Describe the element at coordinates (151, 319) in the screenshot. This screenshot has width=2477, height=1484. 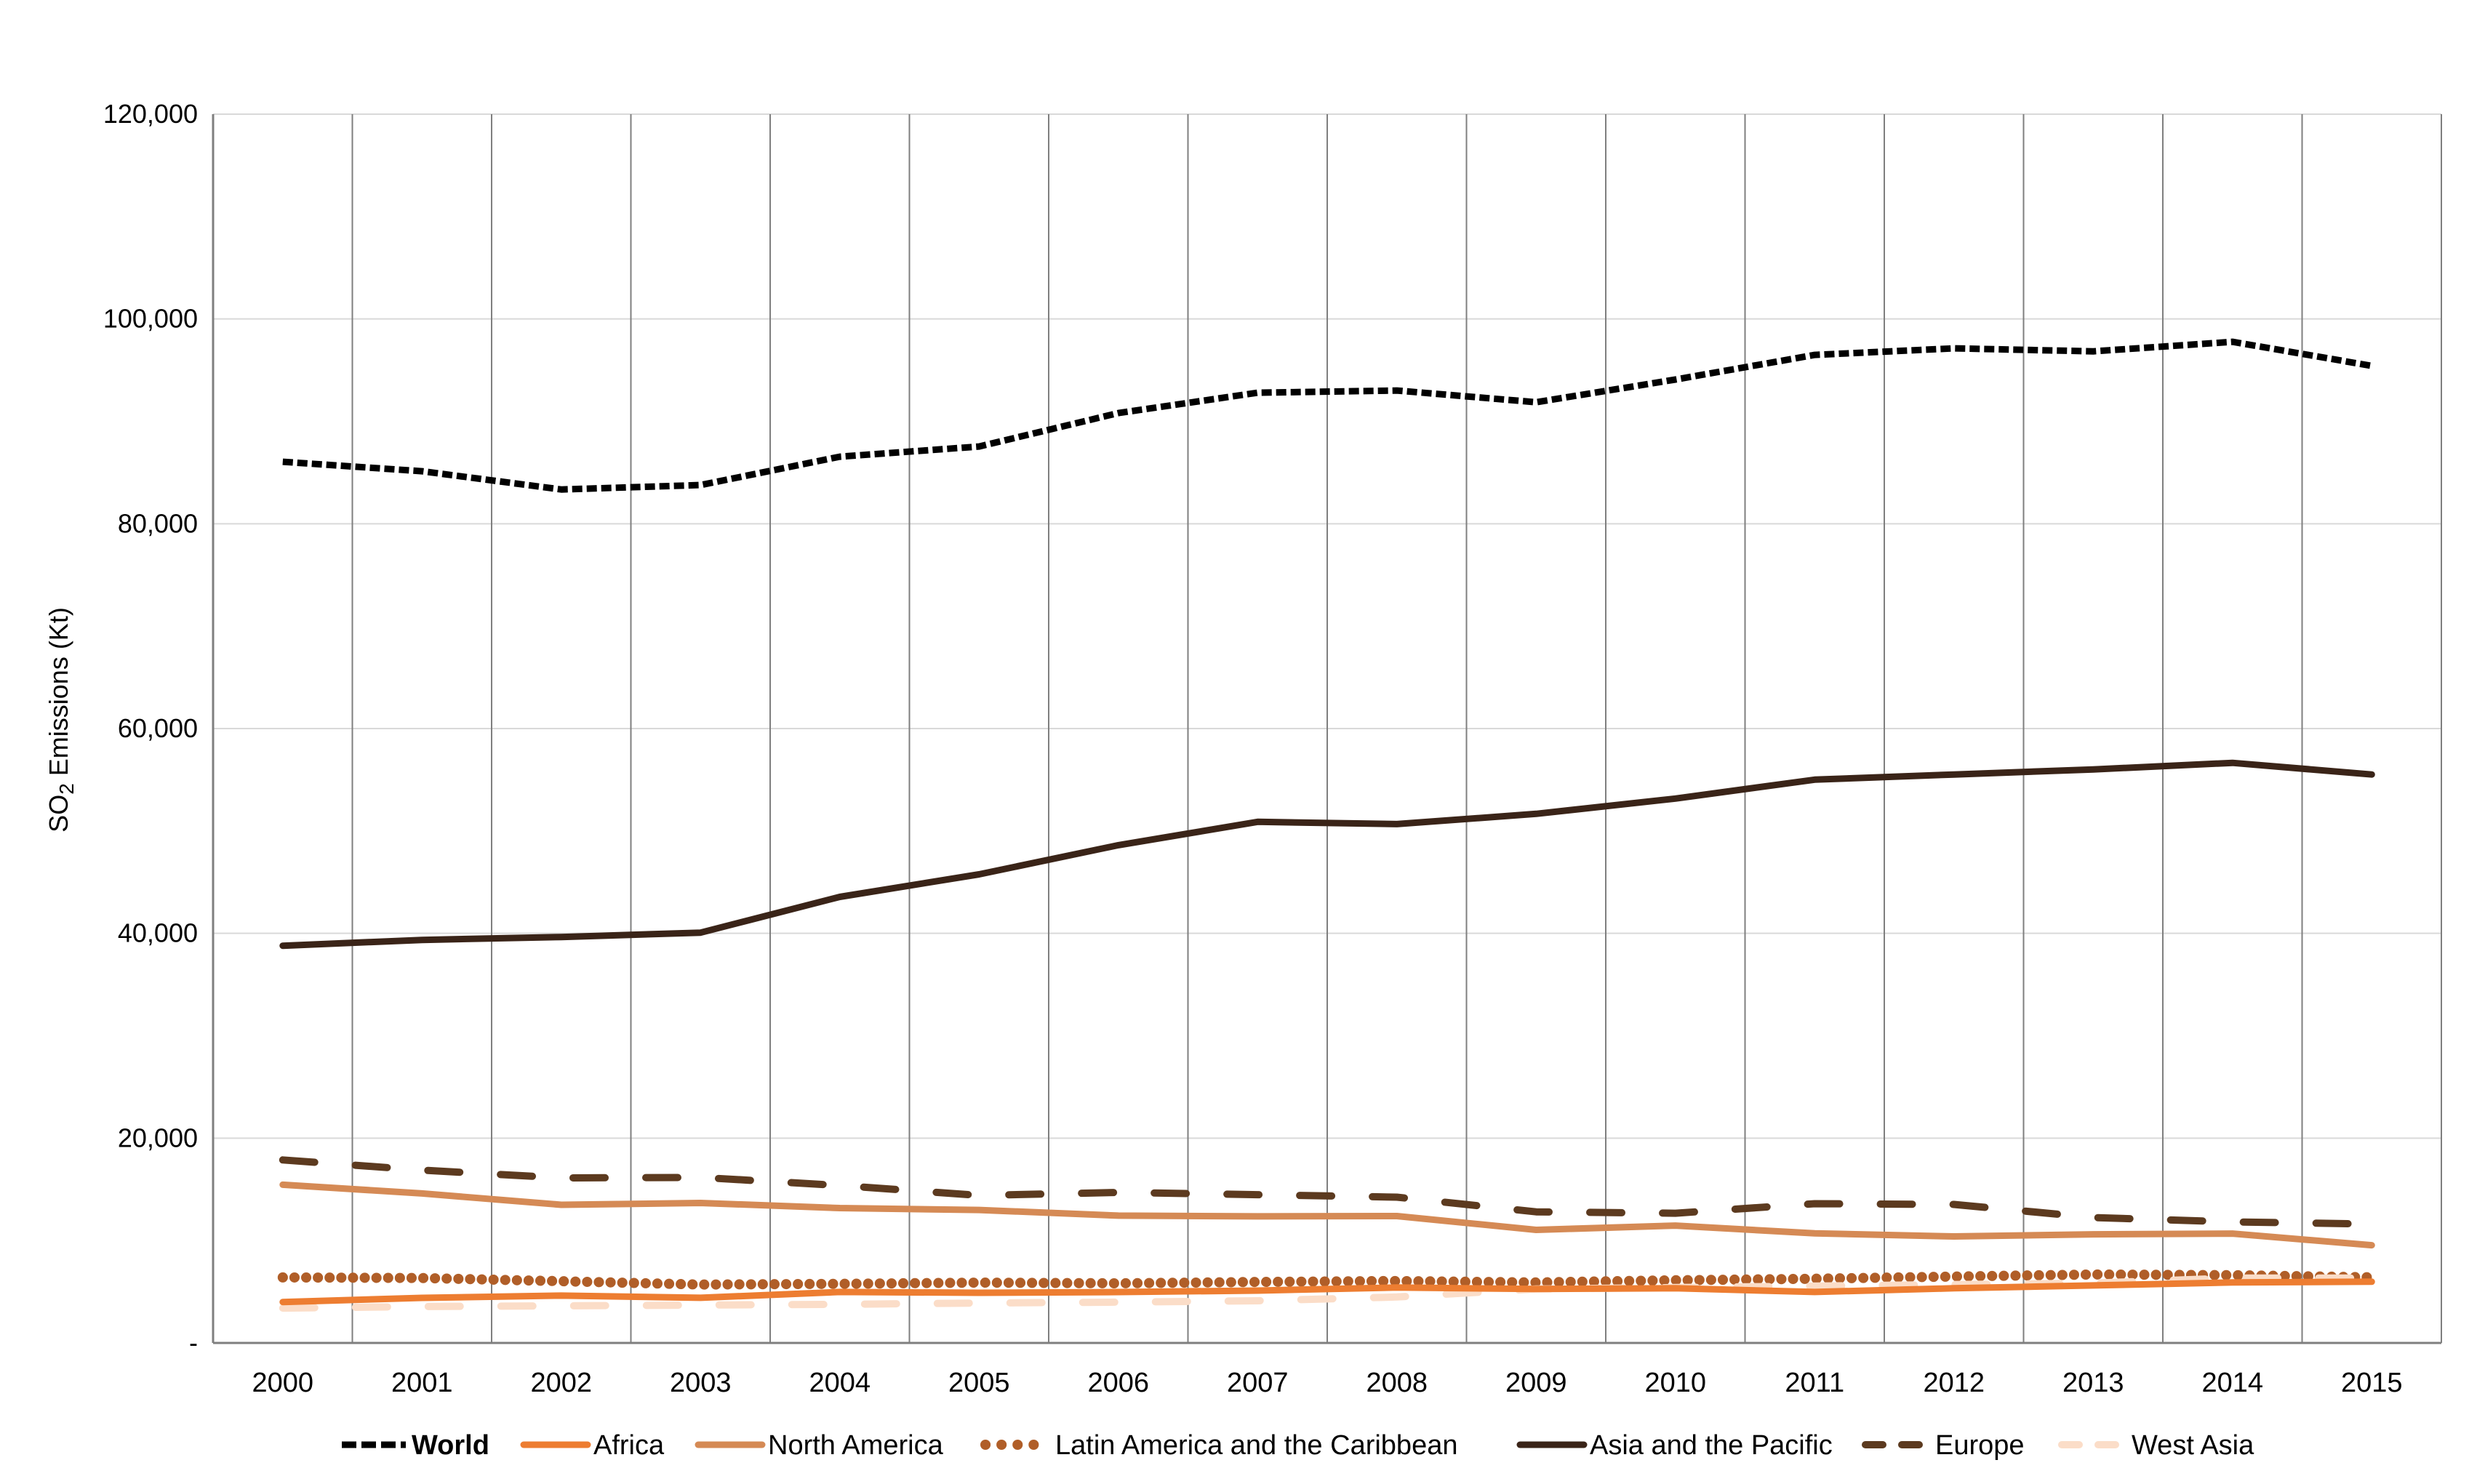
I see `y-tick-label: 100,000` at that location.